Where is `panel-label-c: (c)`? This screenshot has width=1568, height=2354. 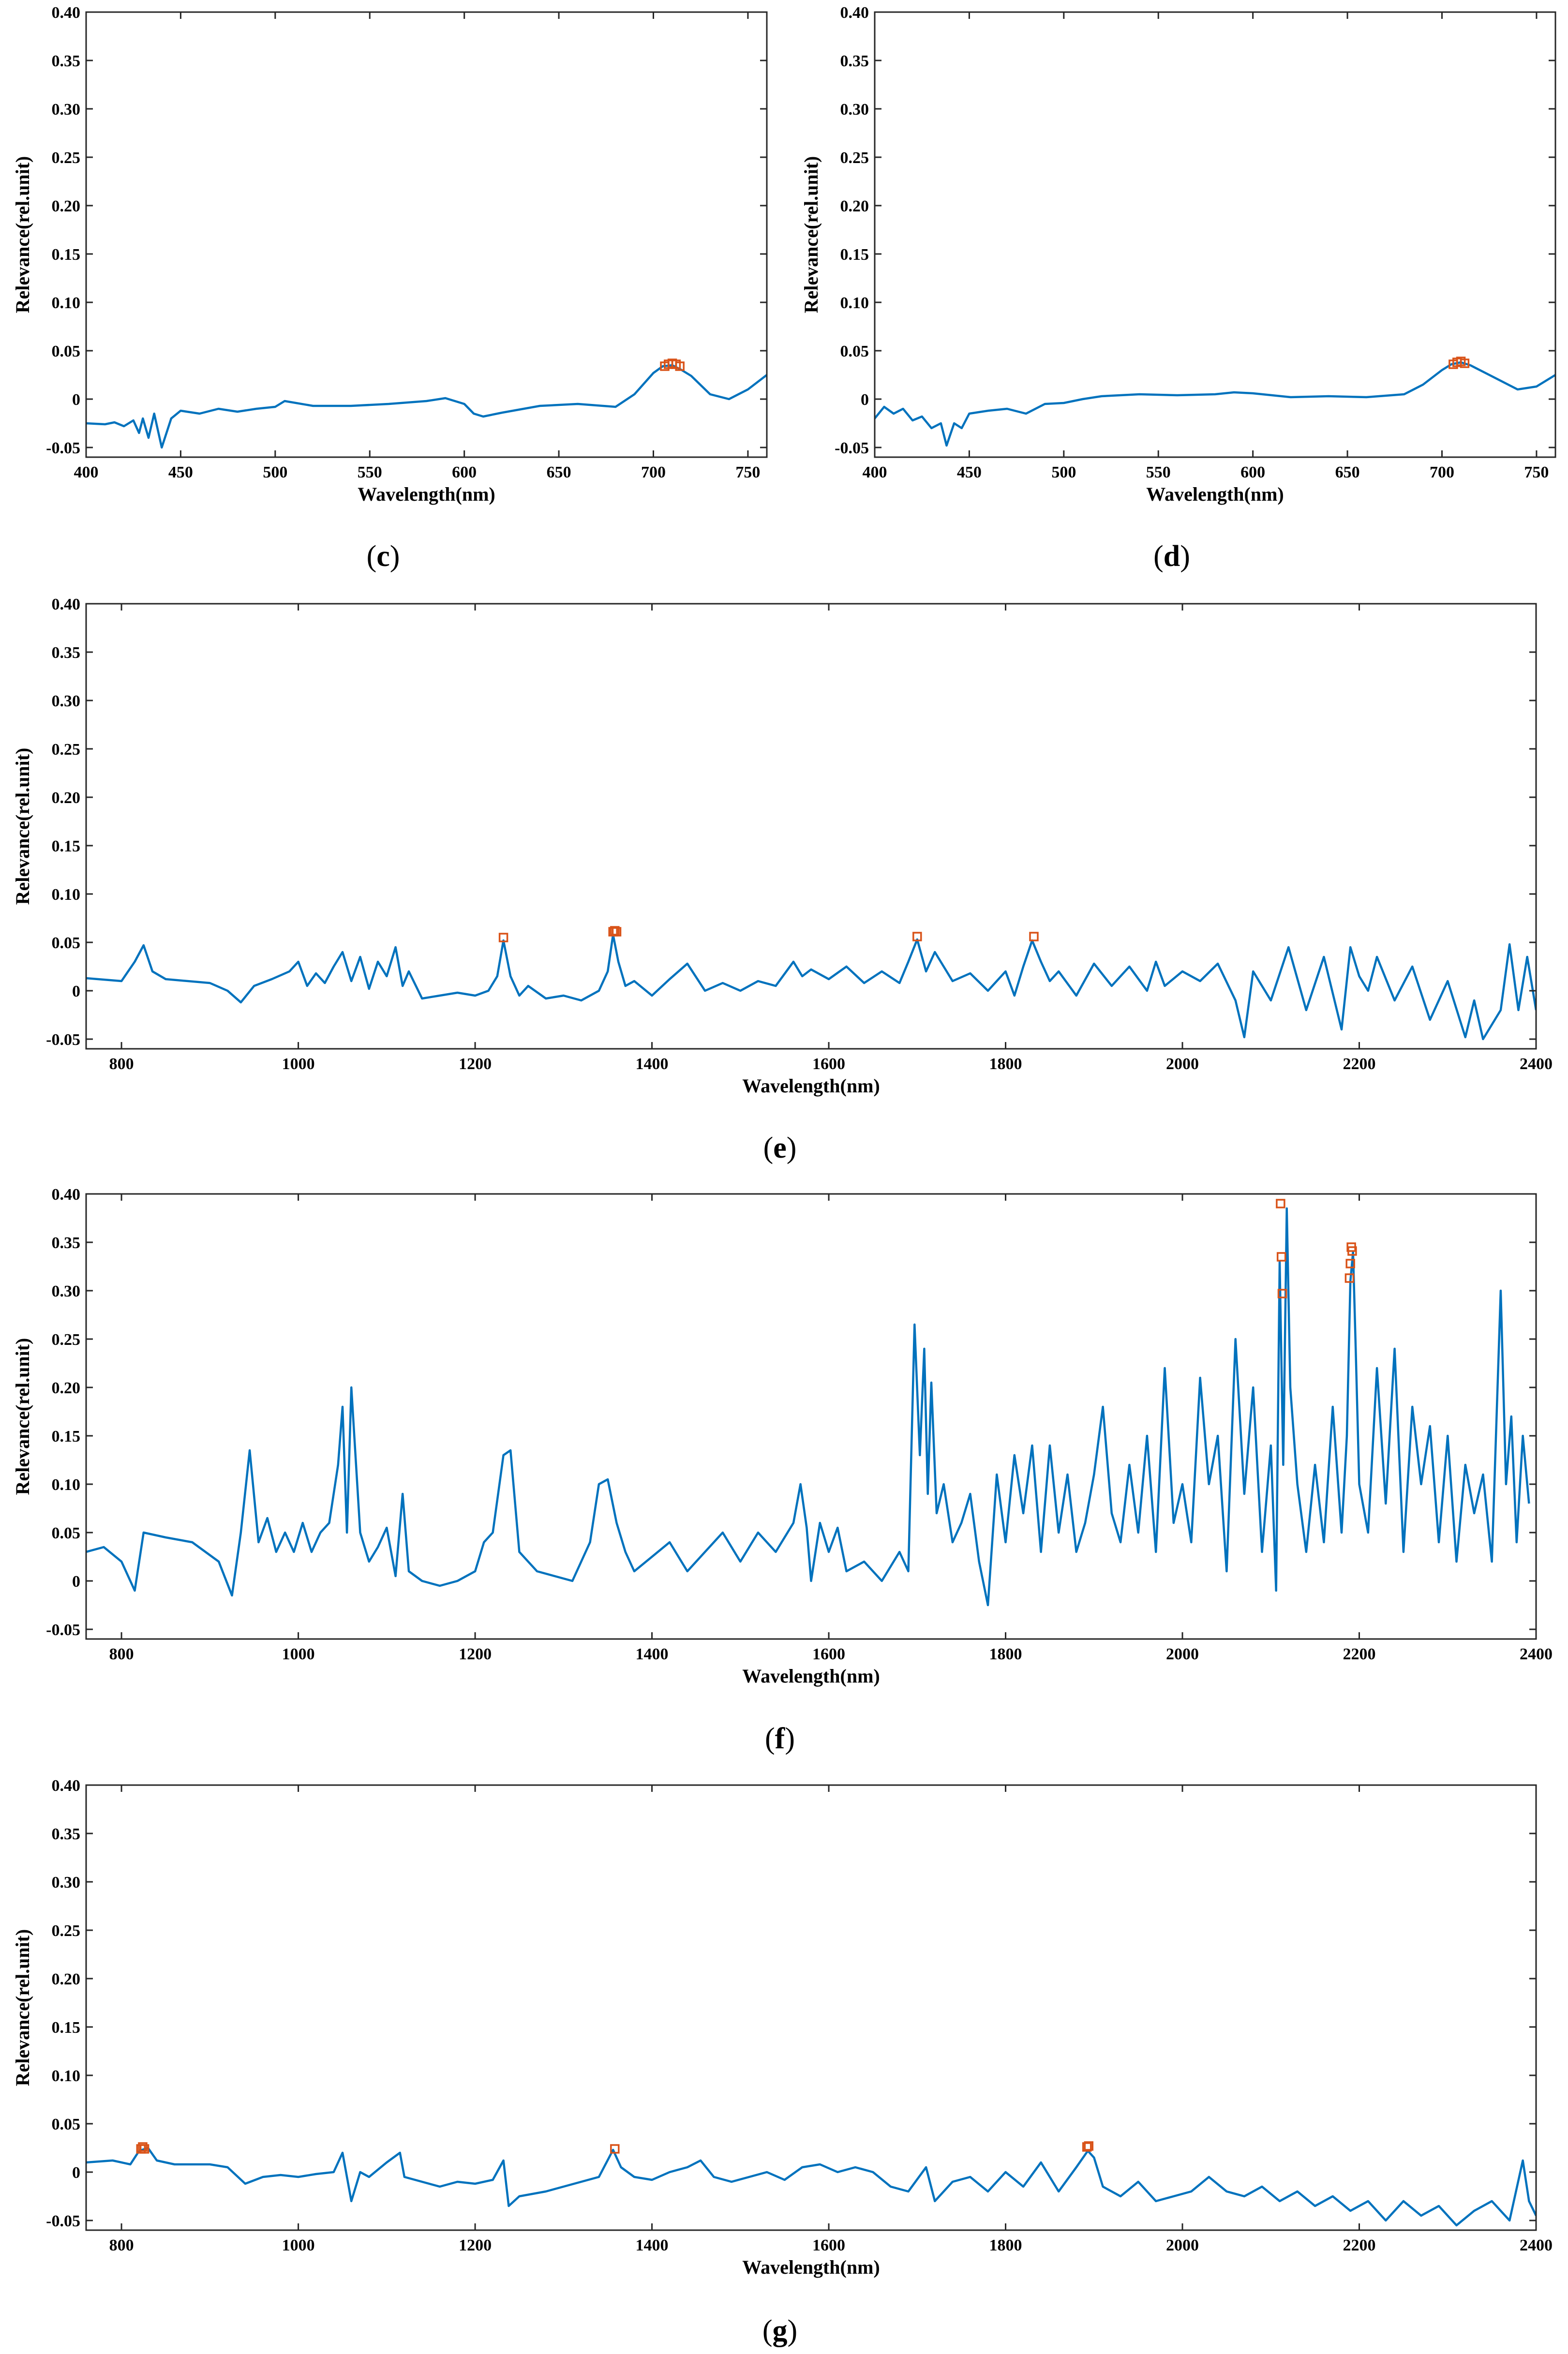
panel-label-c: (c) is located at coordinates (383, 556).